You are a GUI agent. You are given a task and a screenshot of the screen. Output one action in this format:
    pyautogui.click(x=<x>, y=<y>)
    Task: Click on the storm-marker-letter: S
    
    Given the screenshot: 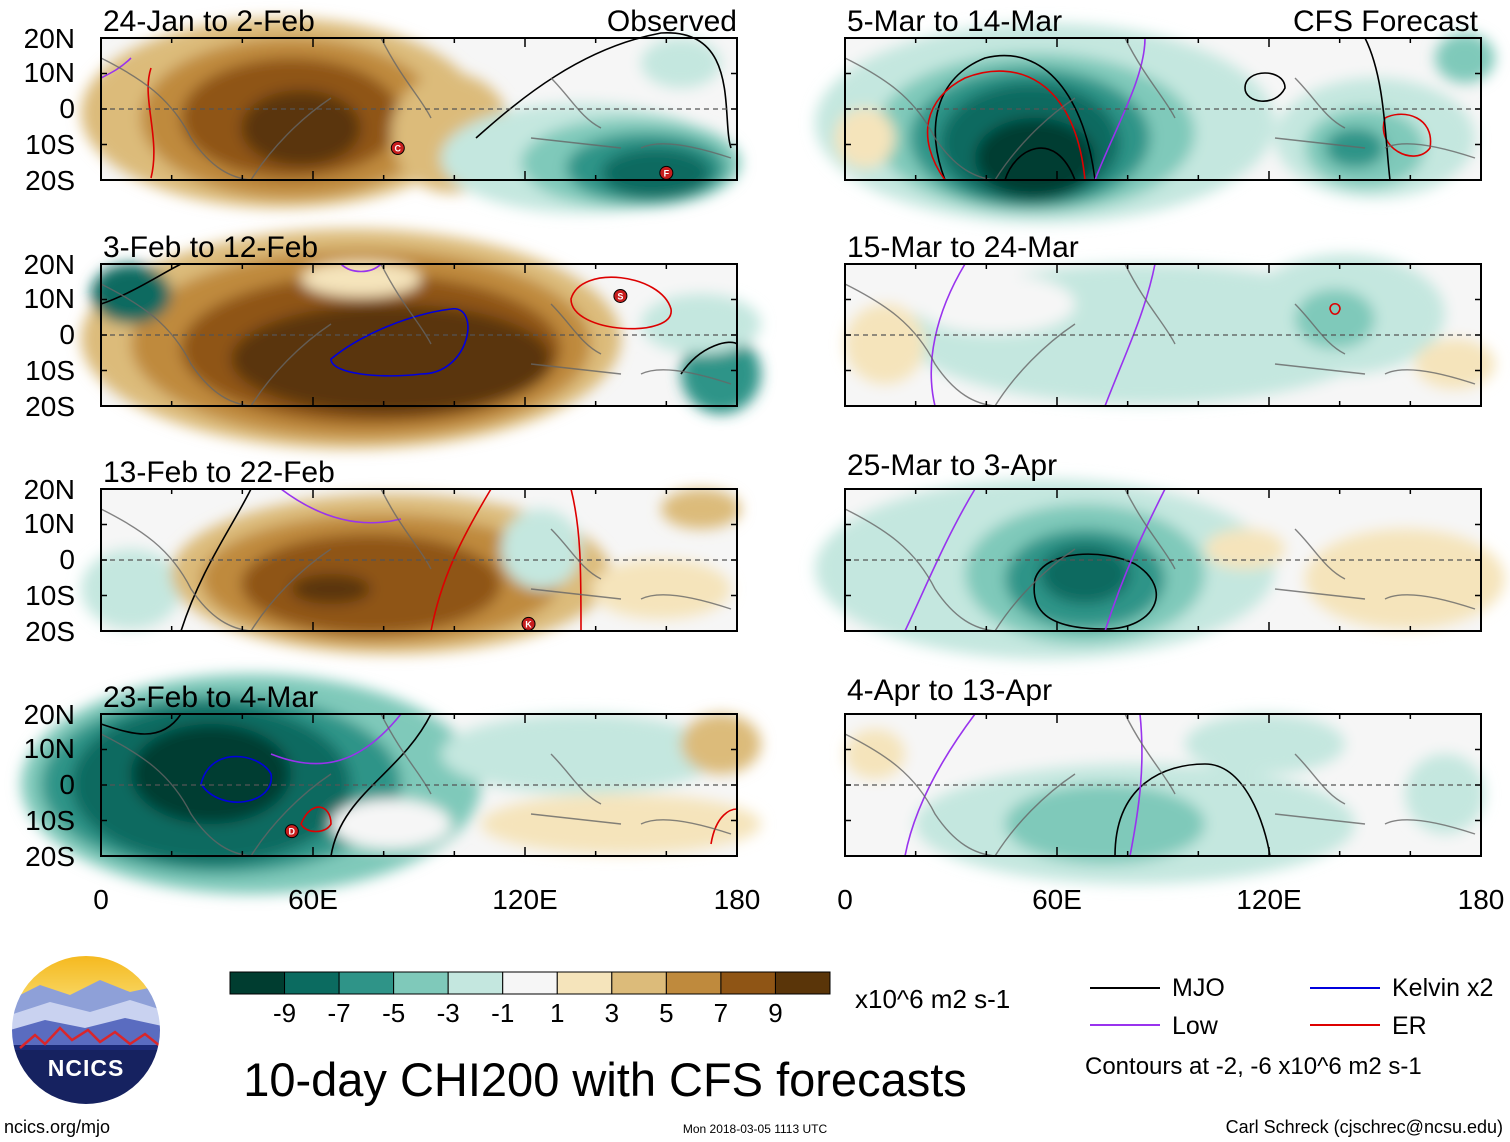 What is the action you would take?
    pyautogui.click(x=620, y=296)
    